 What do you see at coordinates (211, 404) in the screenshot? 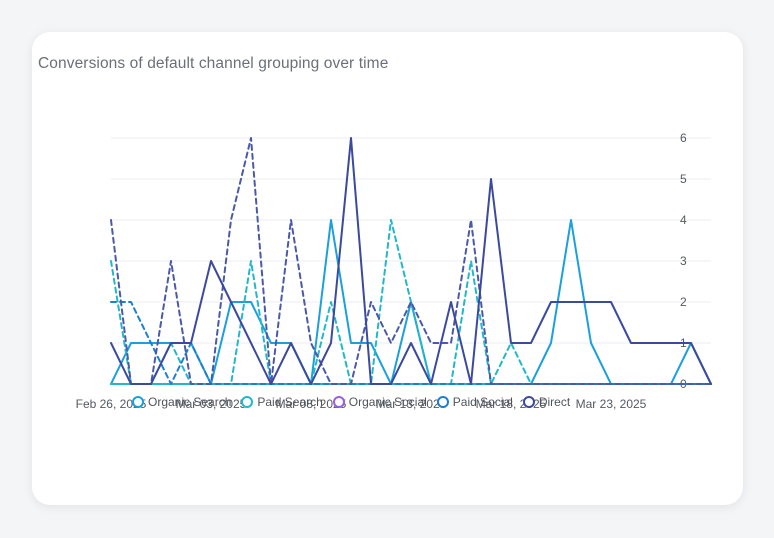
I see `x-tick-label: Mar 03, 2025` at bounding box center [211, 404].